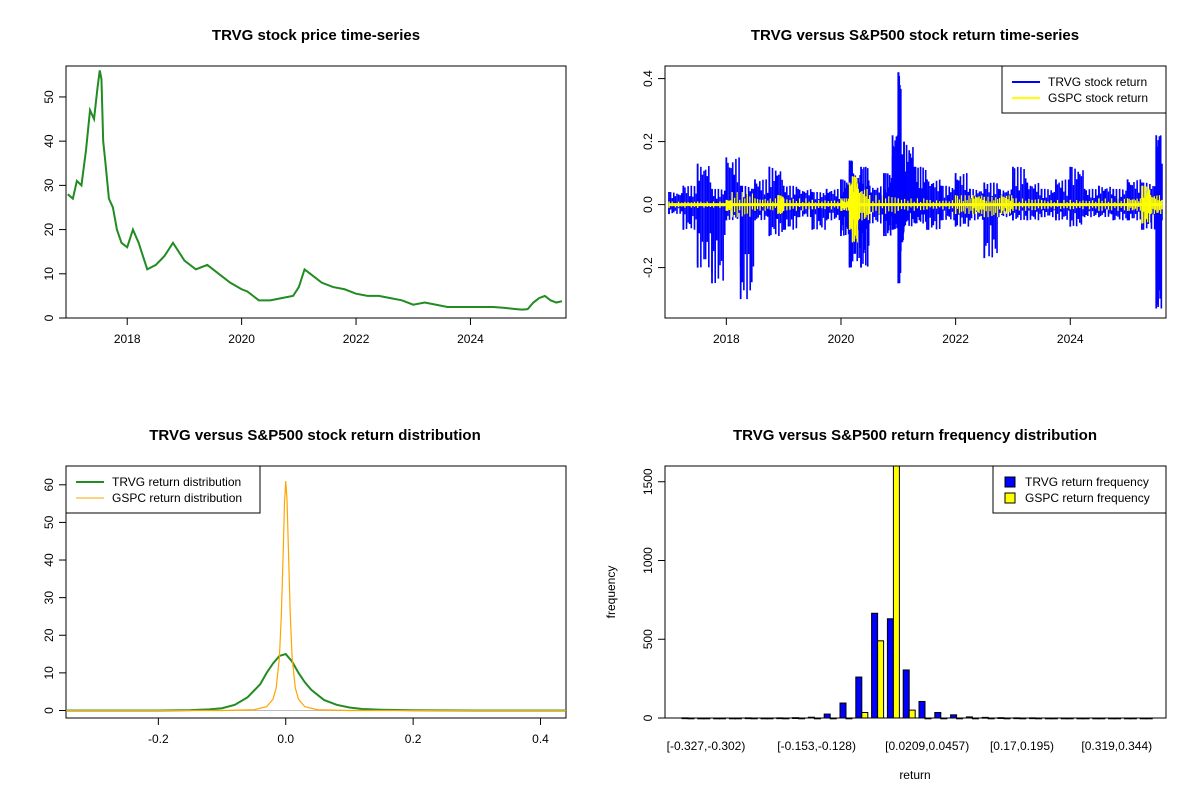  Describe the element at coordinates (611, 592) in the screenshot. I see `frequency-y-axis-label: frequency` at that location.